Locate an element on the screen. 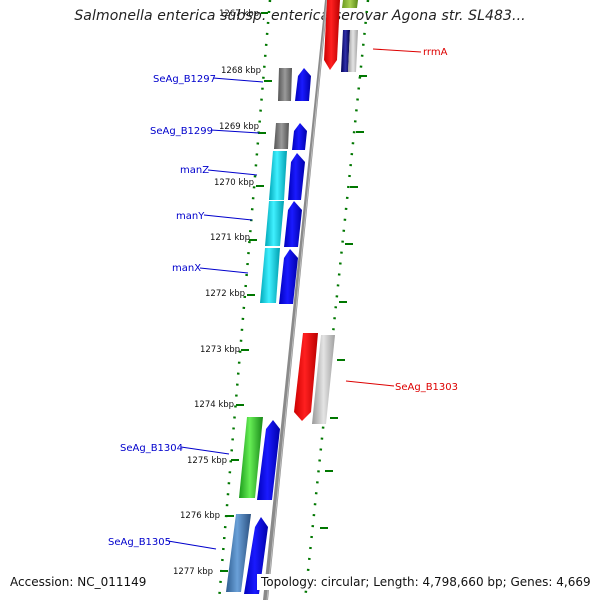  gene-label-SeAg_B1305: SeAg_B1305 is located at coordinates (139, 542).